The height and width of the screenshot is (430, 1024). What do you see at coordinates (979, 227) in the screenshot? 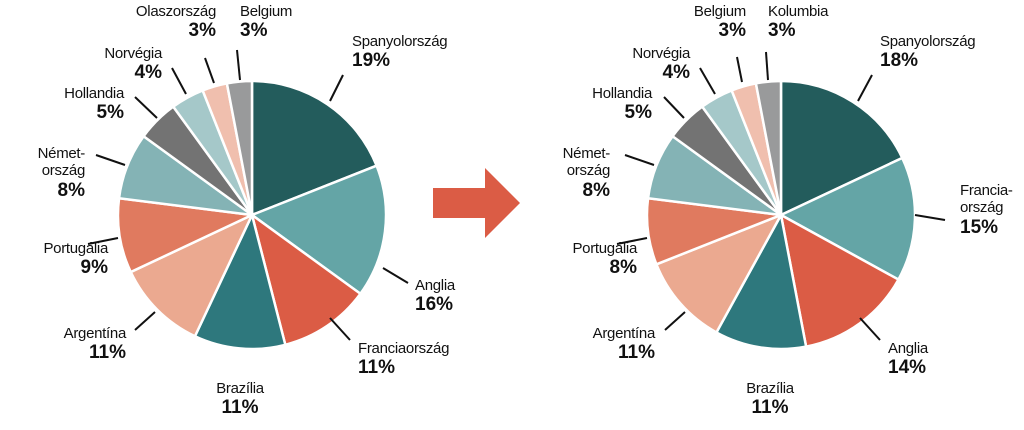
I see `slice-percent: 15%` at bounding box center [979, 227].